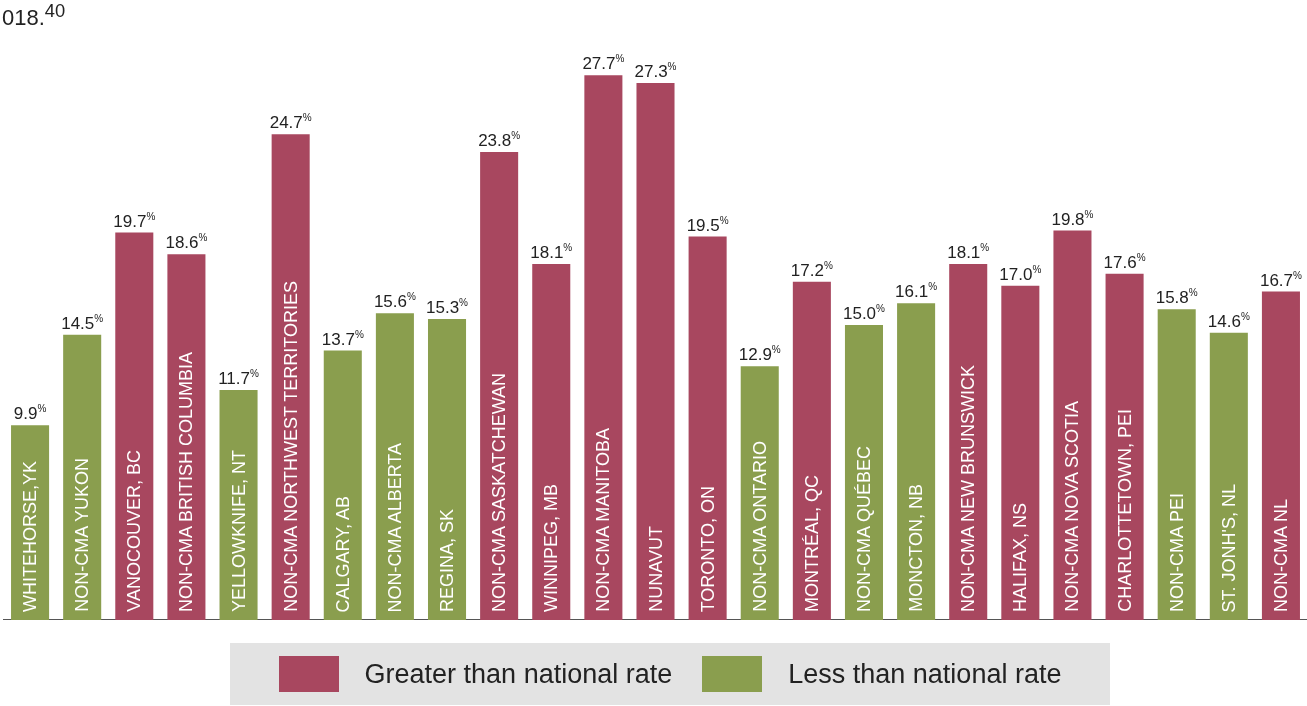  I want to click on x-tick-label: NON-CMA ONTARIO, so click(759, 526).